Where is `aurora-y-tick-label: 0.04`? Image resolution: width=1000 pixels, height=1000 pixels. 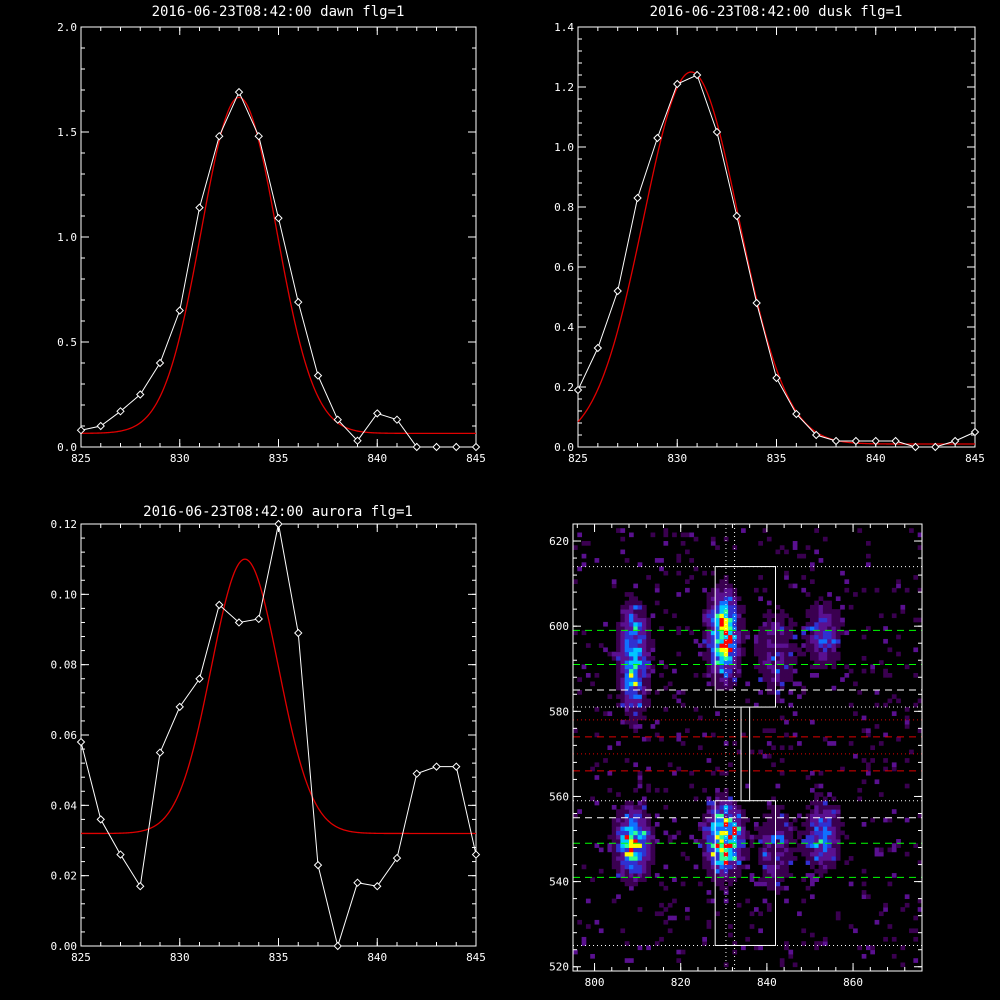 aurora-y-tick-label: 0.04 is located at coordinates (64, 805).